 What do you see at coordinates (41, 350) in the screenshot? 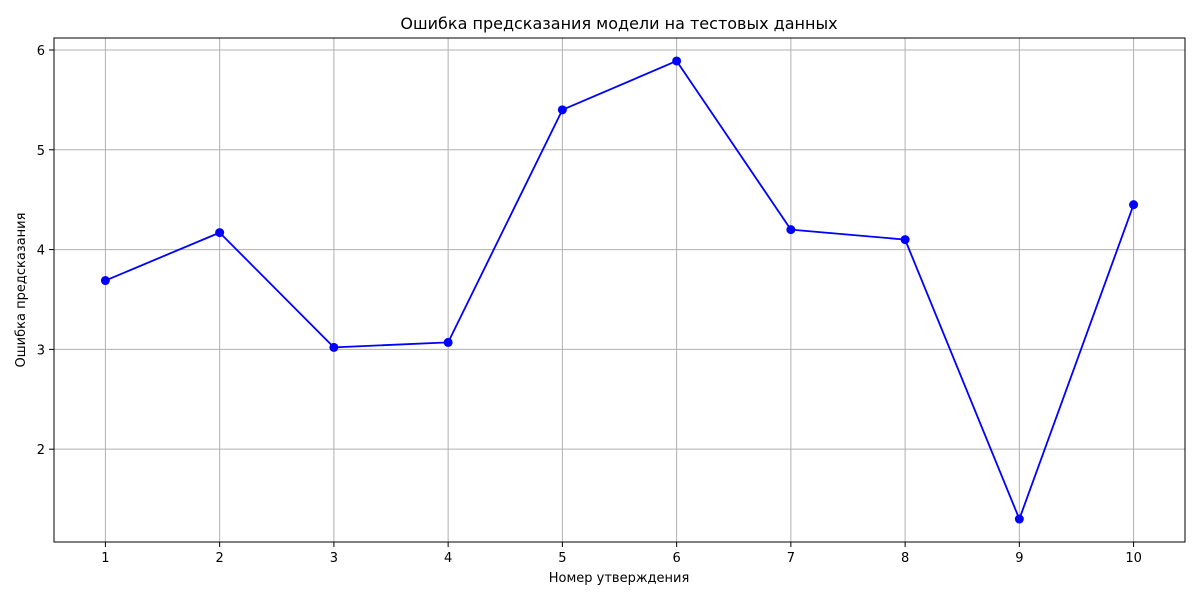
I see `y-tick-label: 3` at bounding box center [41, 350].